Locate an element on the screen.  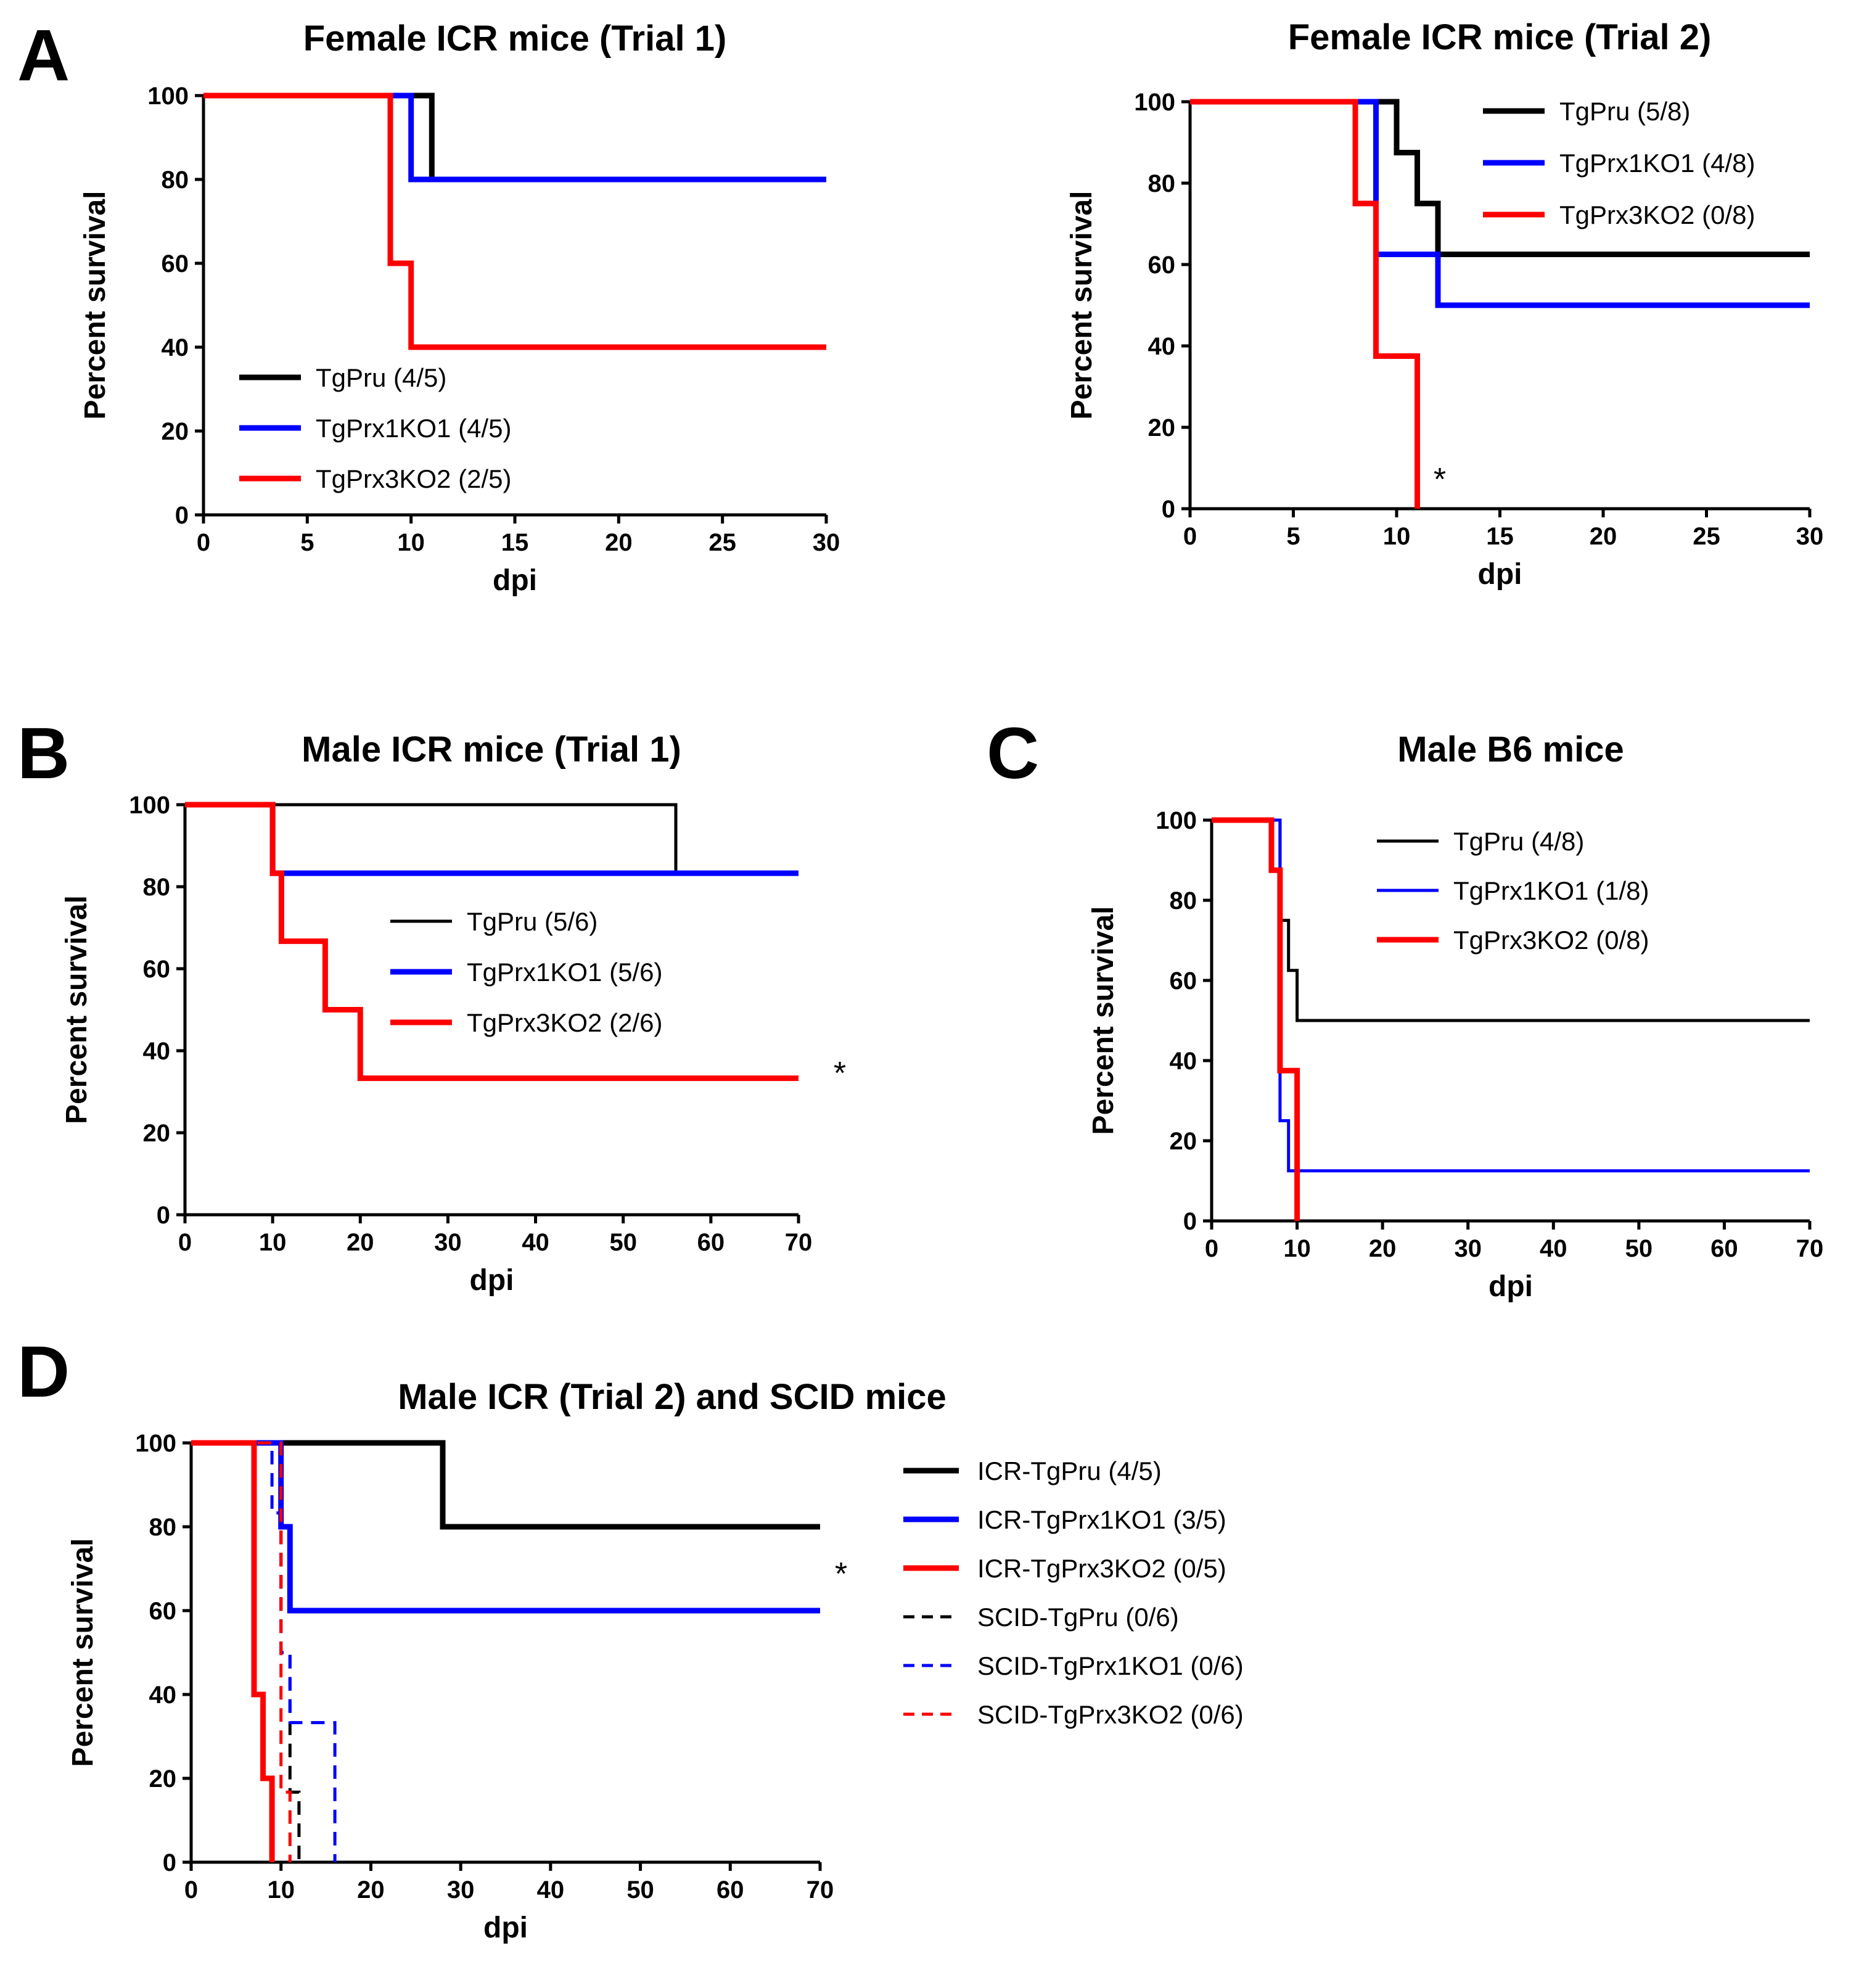
legend-label: TgPru (5/8) is located at coordinates (1624, 111).